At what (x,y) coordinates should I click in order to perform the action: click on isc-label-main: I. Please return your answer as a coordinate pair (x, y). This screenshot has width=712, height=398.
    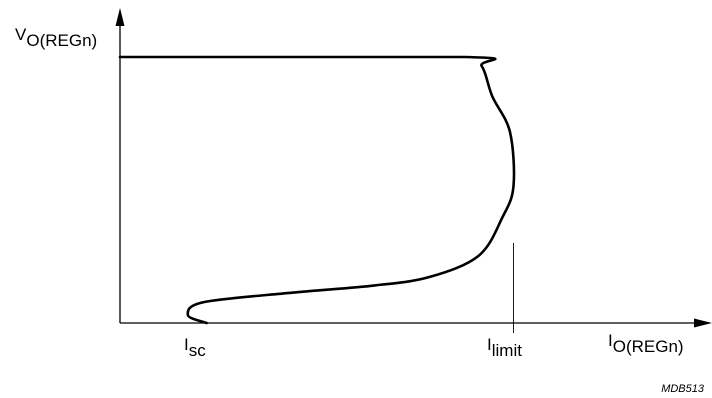
    Looking at the image, I should click on (186, 344).